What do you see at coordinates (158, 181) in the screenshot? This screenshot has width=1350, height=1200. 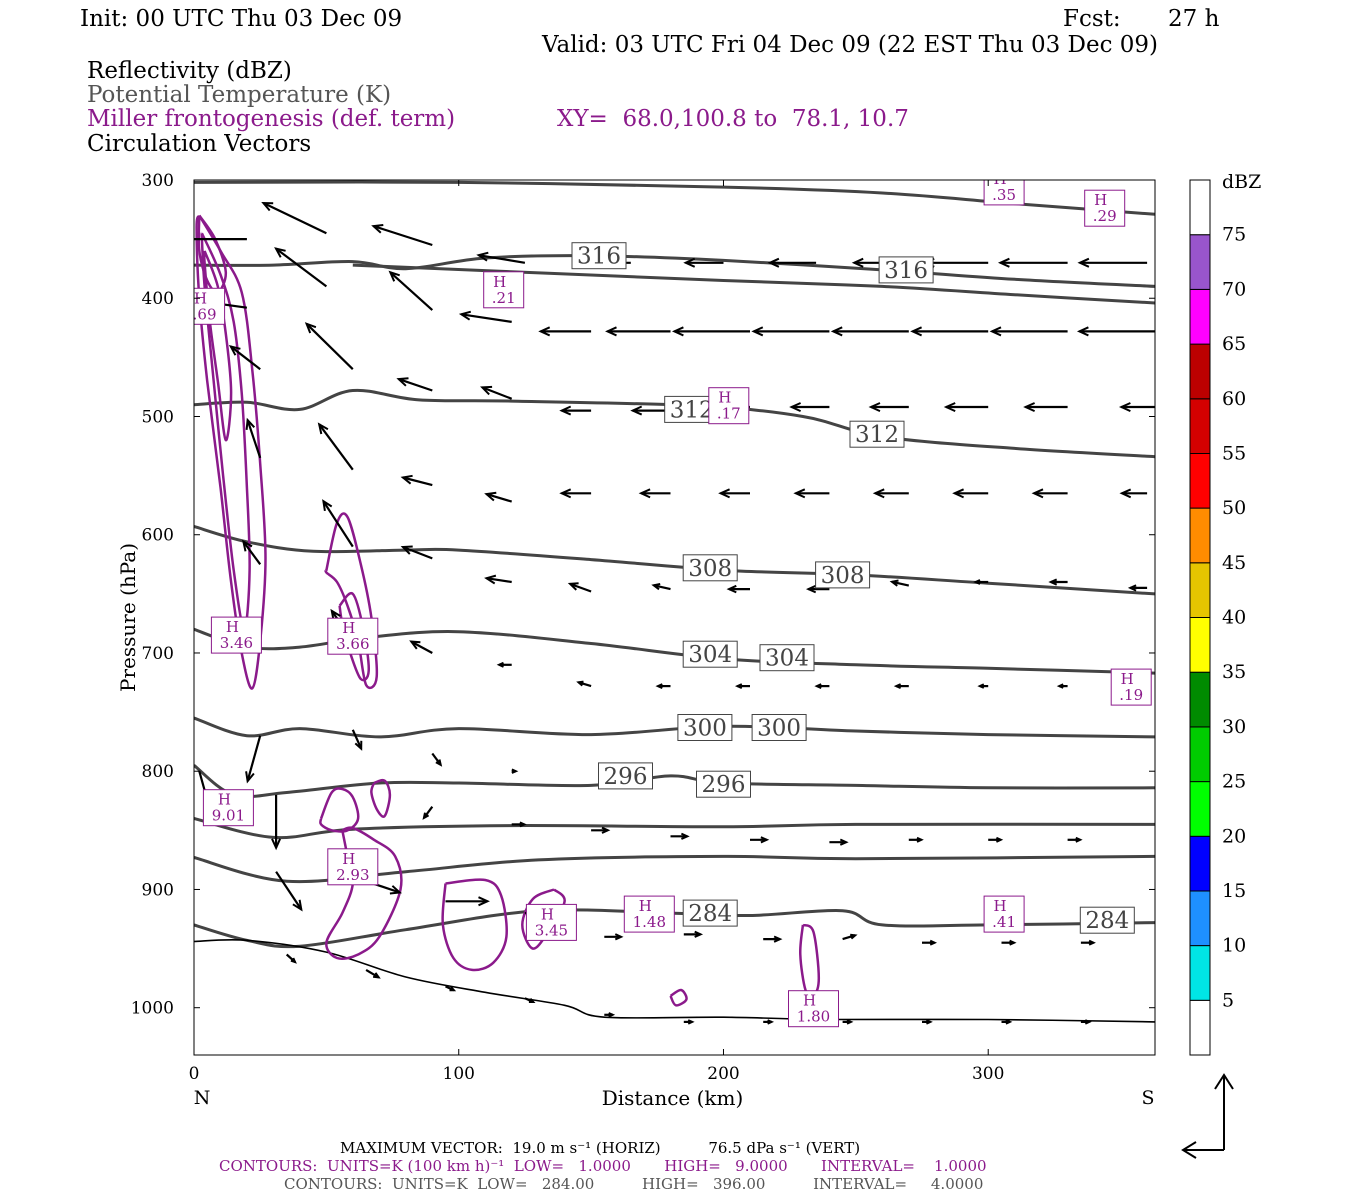 I see `y-tick-label: 300` at bounding box center [158, 181].